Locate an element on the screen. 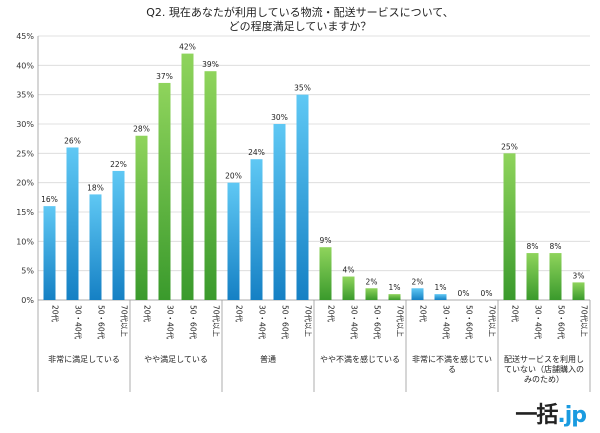  group-label: 普通 is located at coordinates (268, 359).